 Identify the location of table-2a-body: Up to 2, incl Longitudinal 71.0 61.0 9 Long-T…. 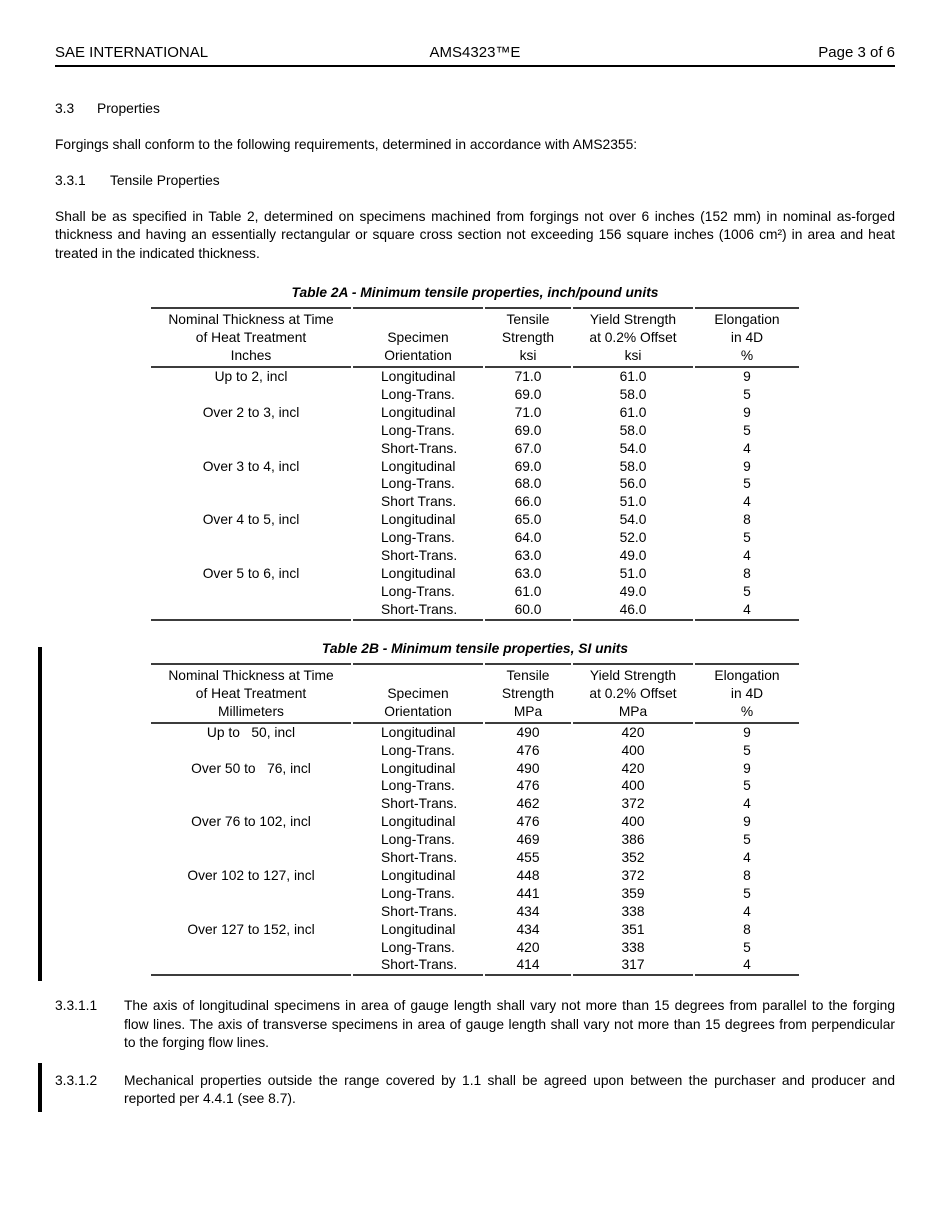
(475, 494).